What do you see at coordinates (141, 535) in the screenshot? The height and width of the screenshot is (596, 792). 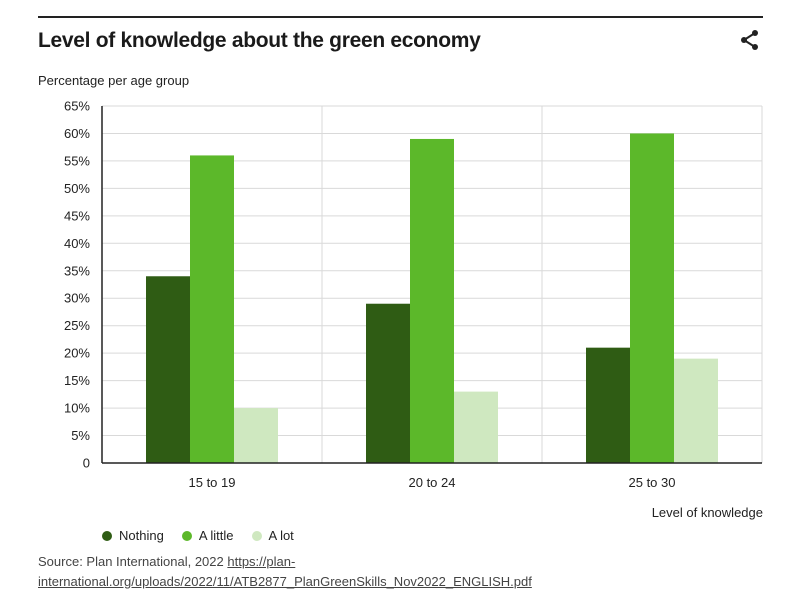 I see `legend-label-nothing: Nothing` at bounding box center [141, 535].